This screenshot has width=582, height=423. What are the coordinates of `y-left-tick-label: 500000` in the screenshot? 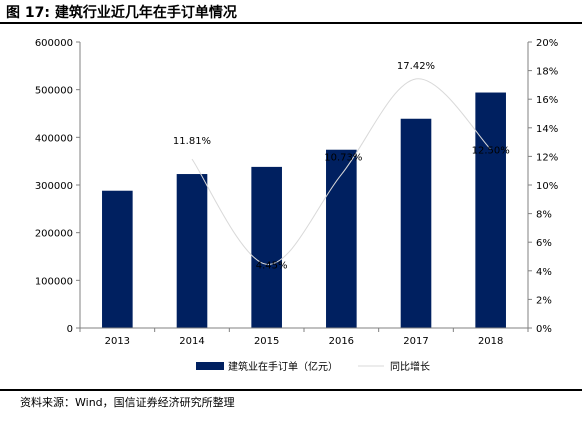 It's located at (54, 91).